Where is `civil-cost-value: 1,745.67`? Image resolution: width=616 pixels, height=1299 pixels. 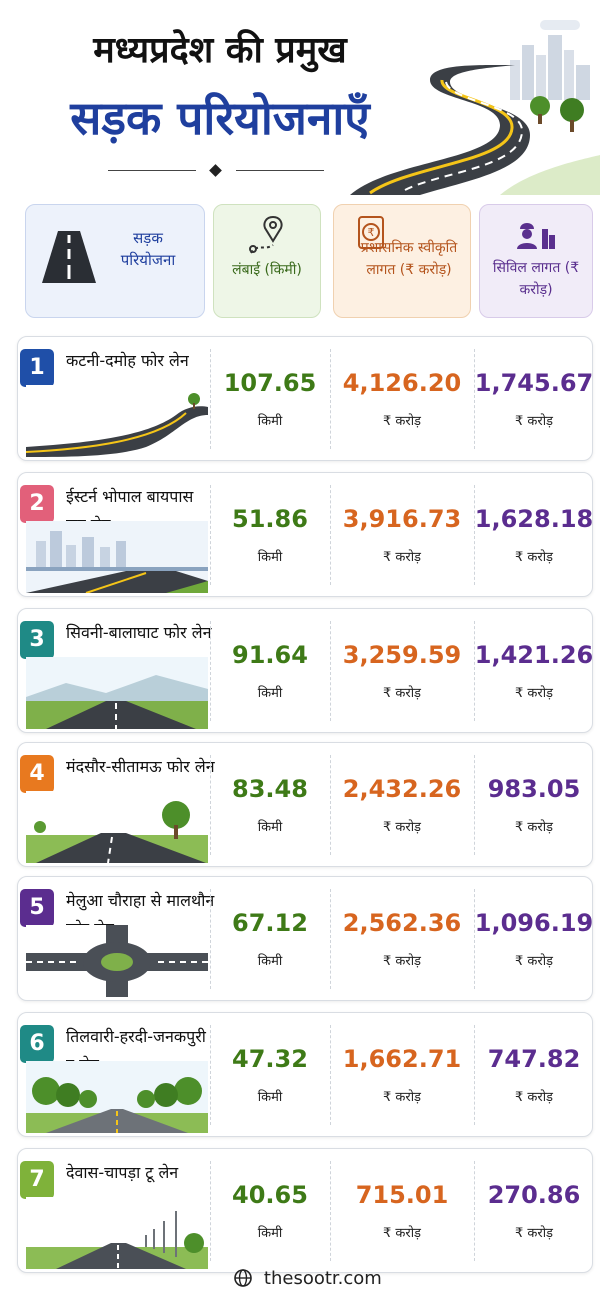 civil-cost-value: 1,745.67 is located at coordinates (534, 383).